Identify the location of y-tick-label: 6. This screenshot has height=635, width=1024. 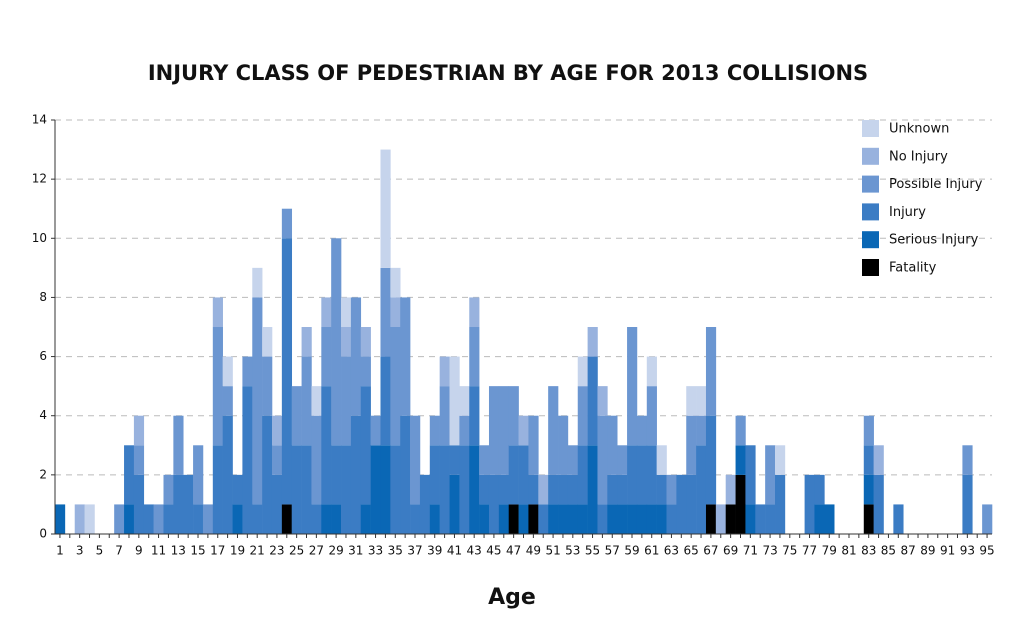
(43, 356).